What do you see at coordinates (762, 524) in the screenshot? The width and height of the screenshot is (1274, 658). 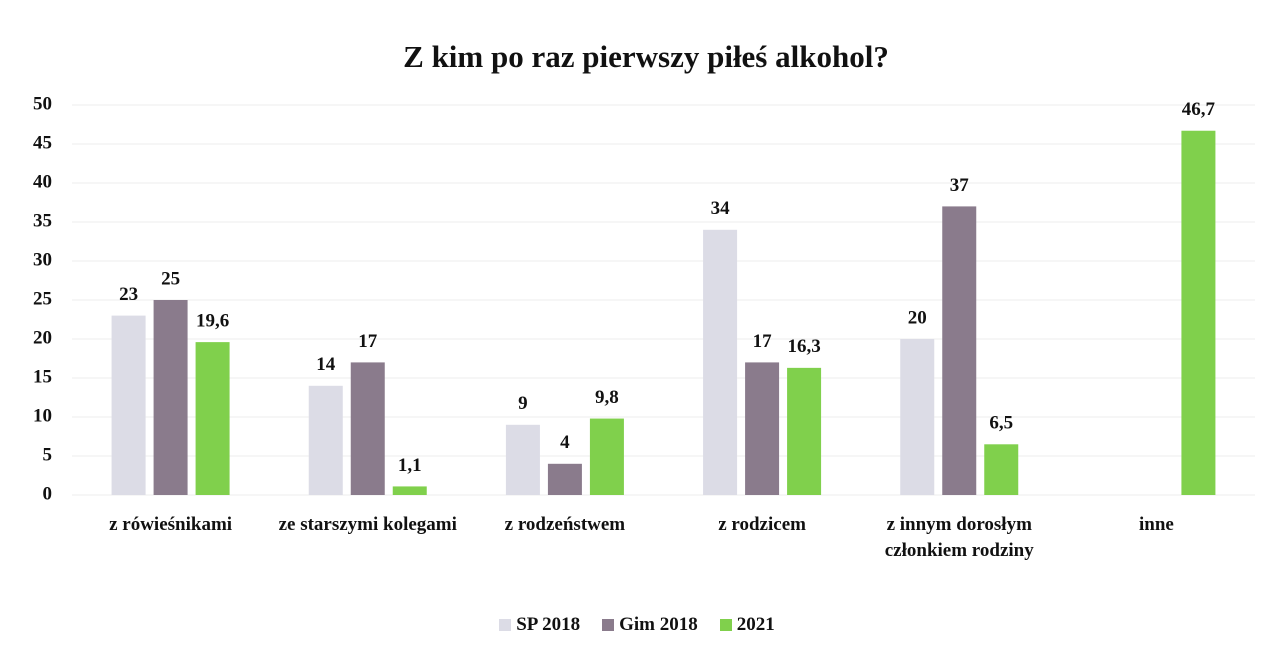 I see `x-tick-label: z rodzicem` at bounding box center [762, 524].